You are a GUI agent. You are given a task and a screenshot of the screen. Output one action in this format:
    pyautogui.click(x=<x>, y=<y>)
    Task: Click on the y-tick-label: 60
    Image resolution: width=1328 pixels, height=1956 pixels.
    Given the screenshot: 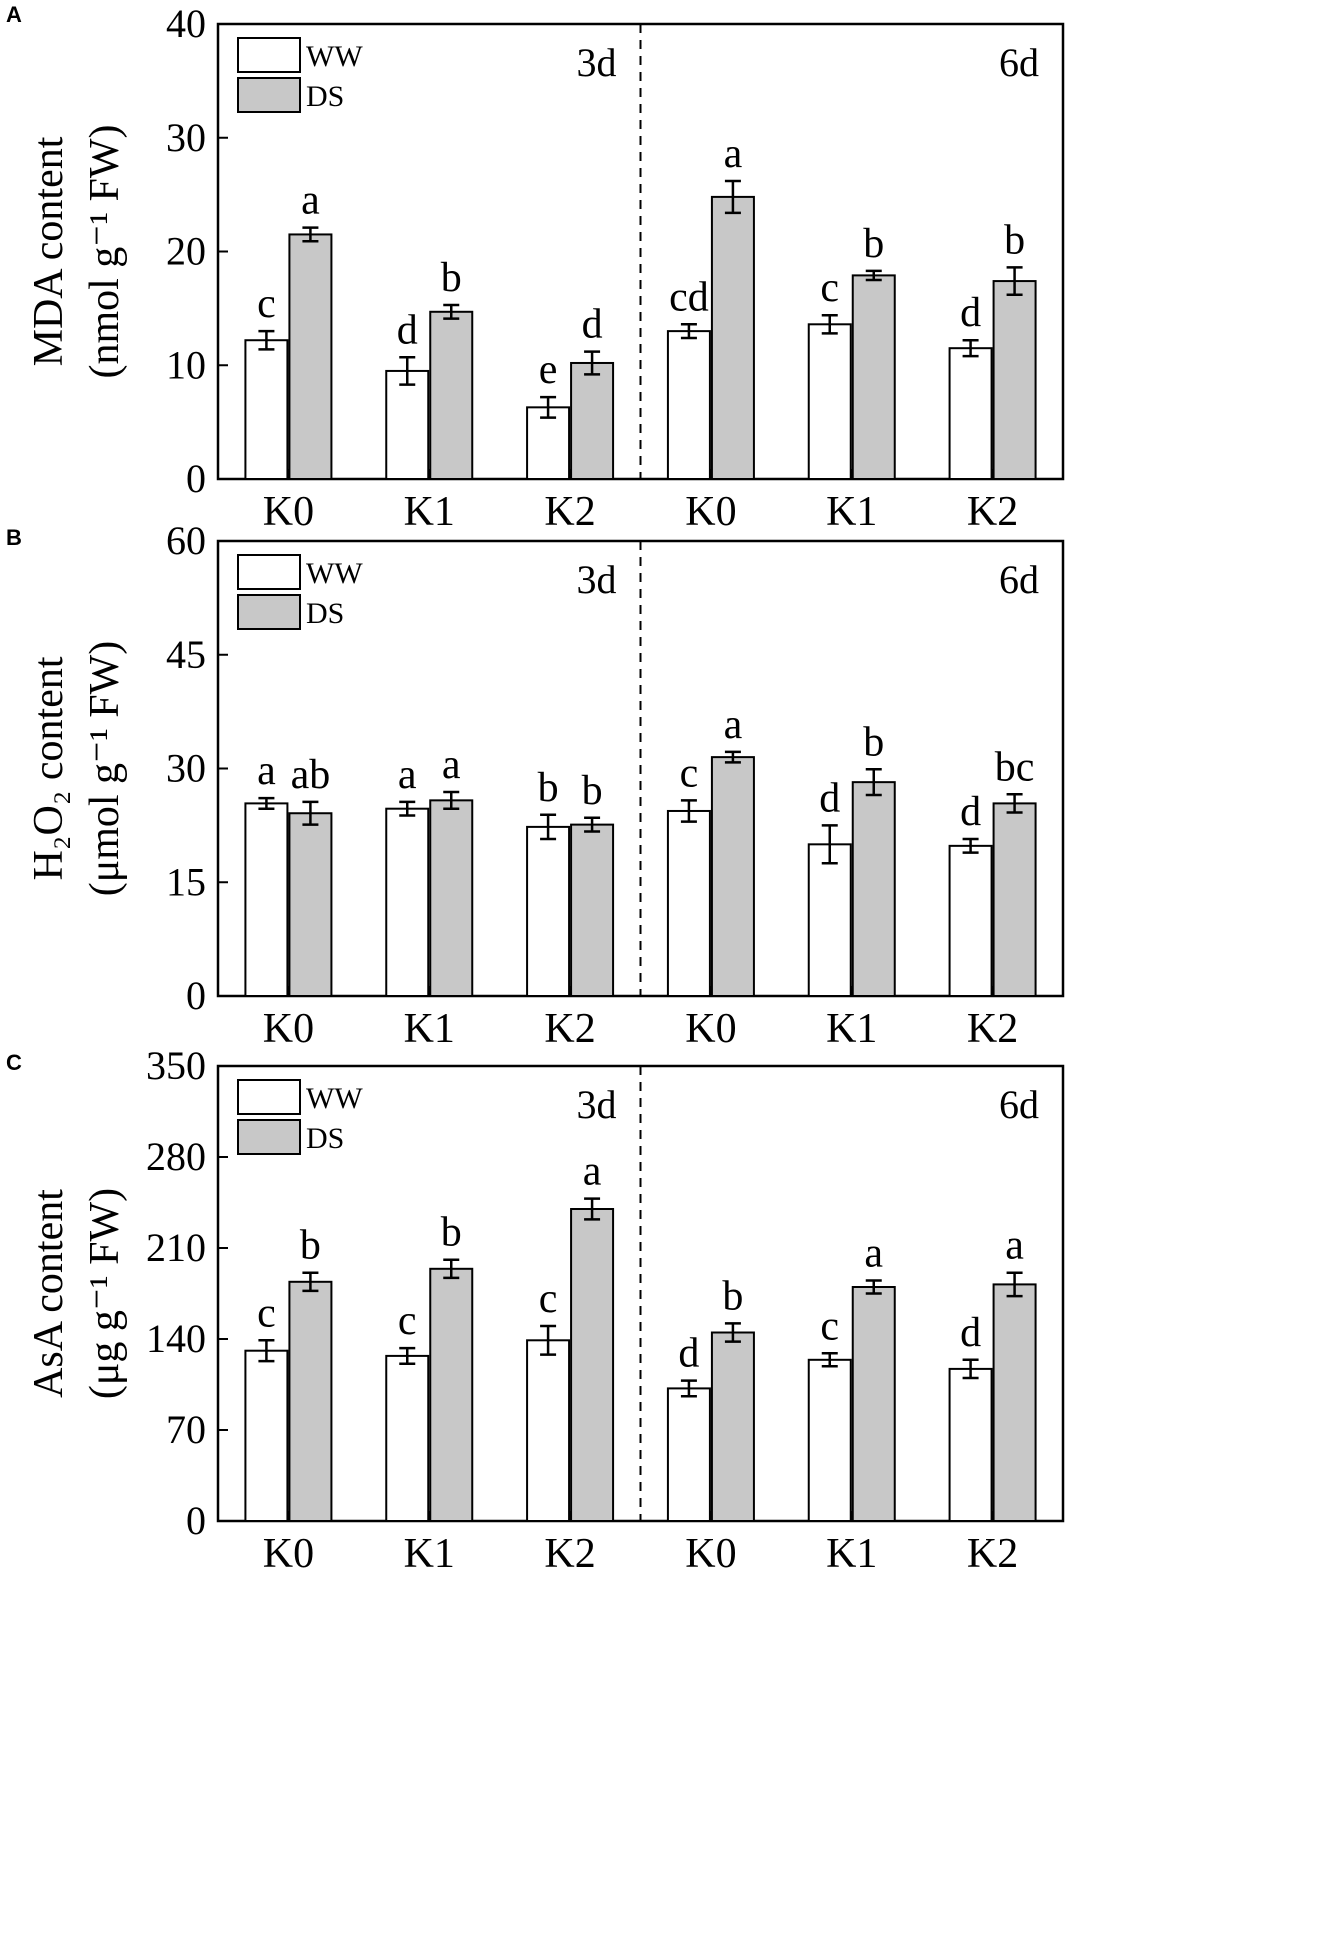 What is the action you would take?
    pyautogui.click(x=186, y=540)
    